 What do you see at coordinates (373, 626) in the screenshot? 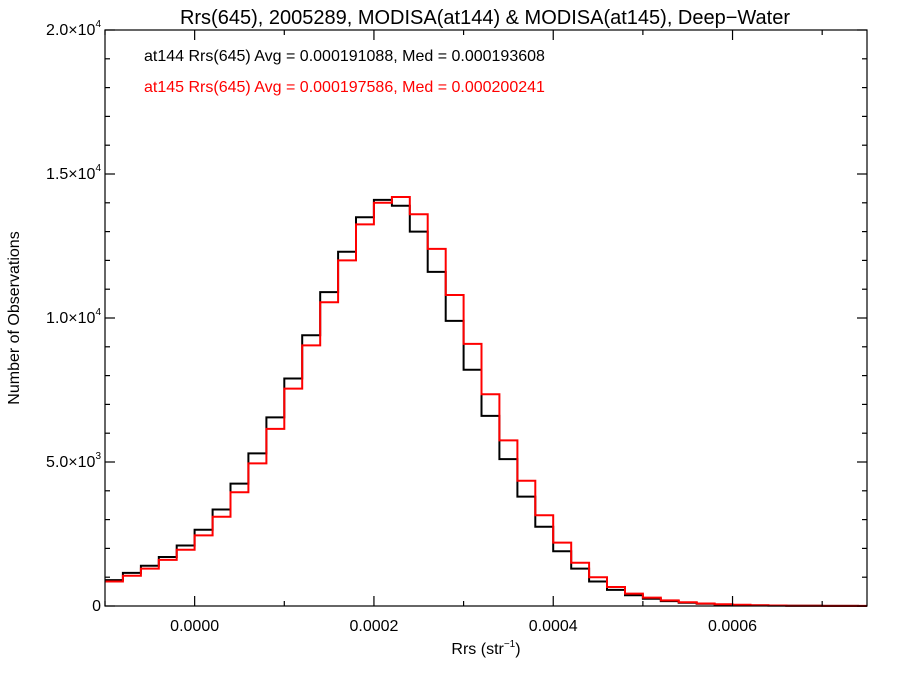
I see `x-tick-label: 0.0002` at bounding box center [373, 626].